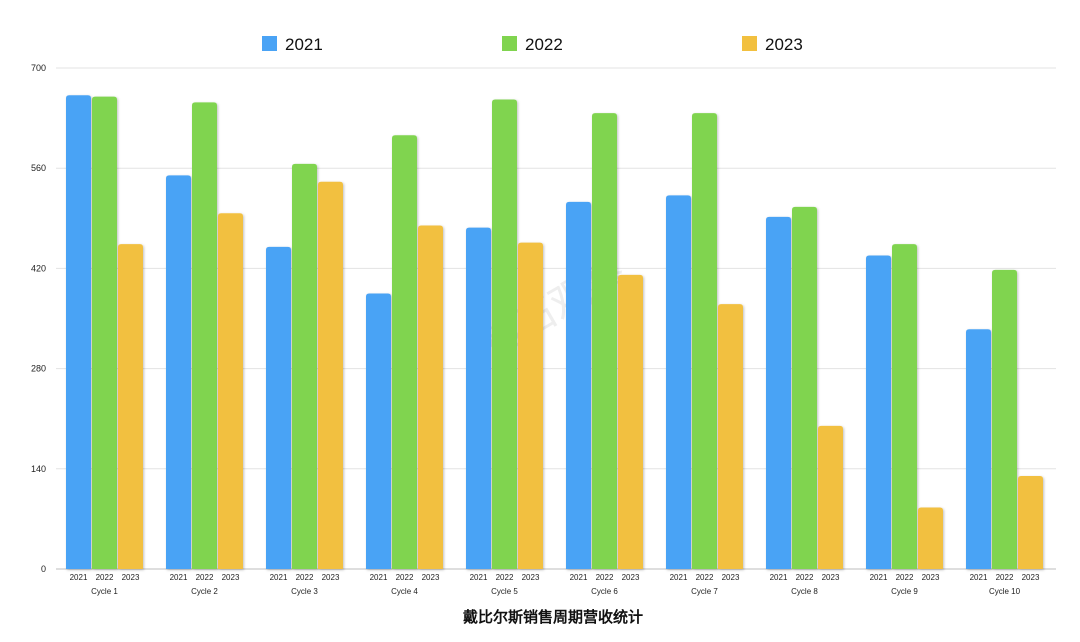 This screenshot has width=1080, height=642. I want to click on x-category-label: Cycle 10, so click(1005, 591).